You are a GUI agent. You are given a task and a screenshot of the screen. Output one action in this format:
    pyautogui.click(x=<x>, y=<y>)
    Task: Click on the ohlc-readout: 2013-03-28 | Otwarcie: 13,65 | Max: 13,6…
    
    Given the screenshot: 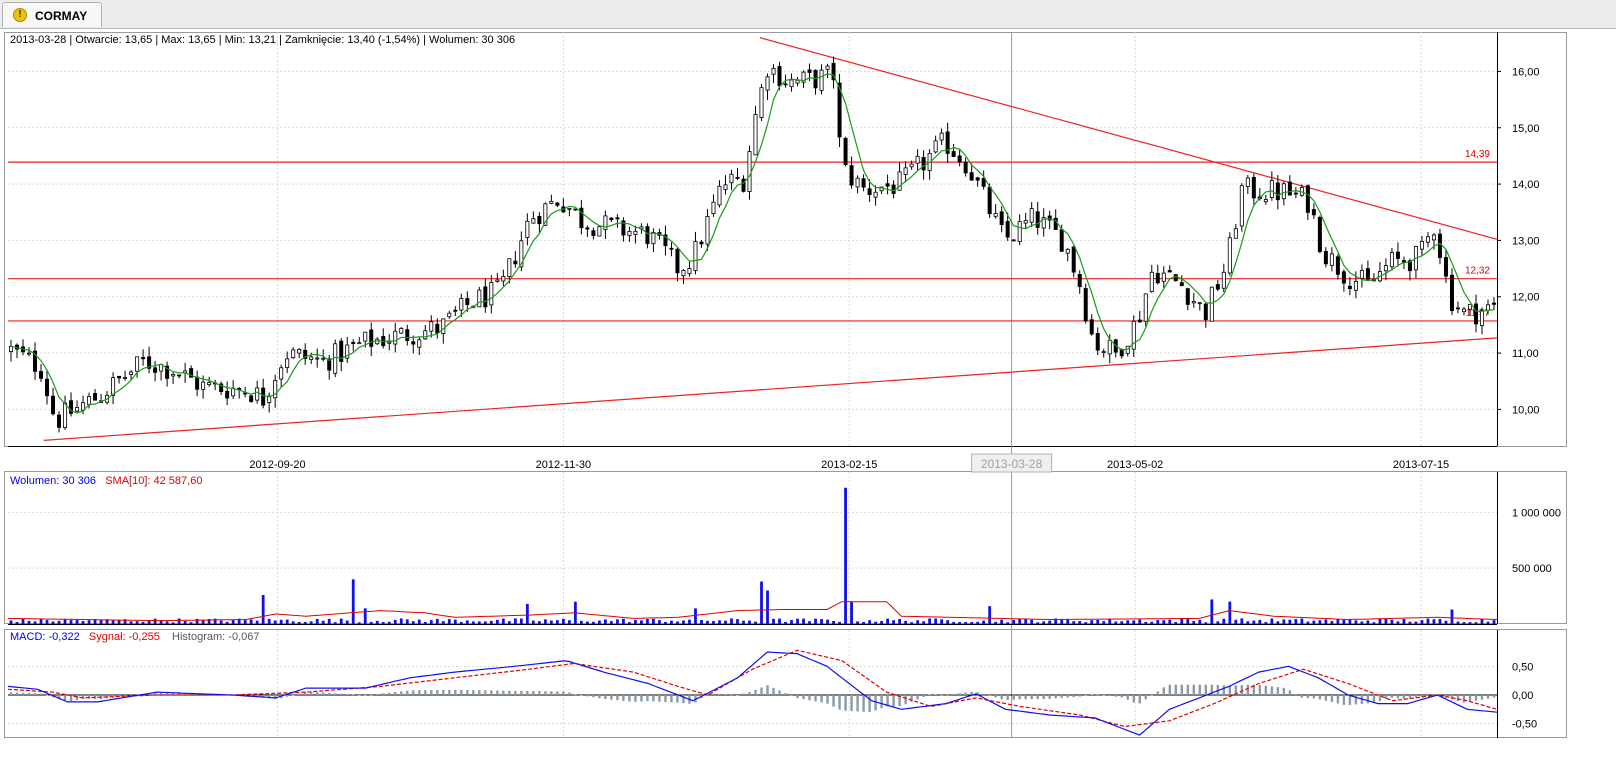 What is the action you would take?
    pyautogui.click(x=263, y=40)
    